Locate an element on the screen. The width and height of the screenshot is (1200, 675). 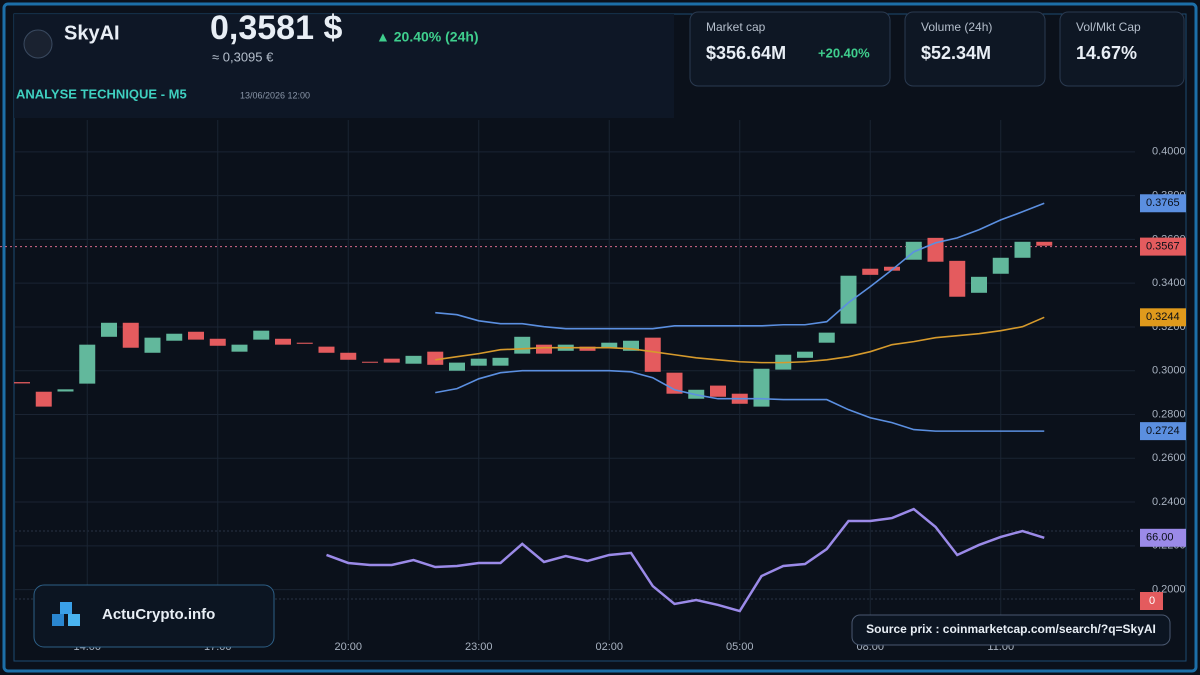
stat-label: Volume (24h) is located at coordinates (956, 27).